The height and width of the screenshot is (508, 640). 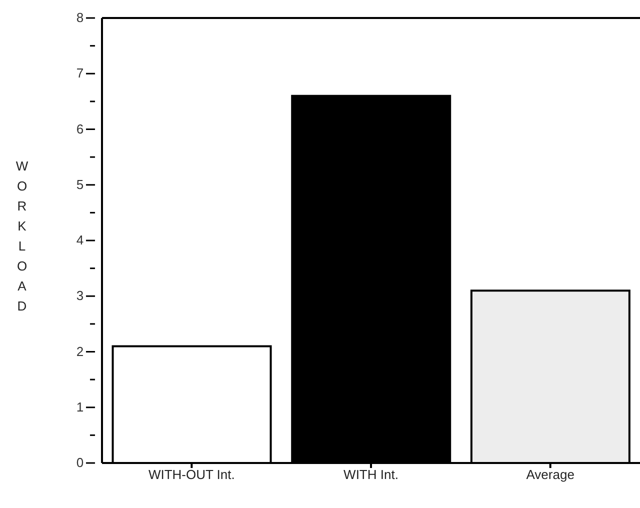 I want to click on y-tick-label: 2, so click(x=80, y=351).